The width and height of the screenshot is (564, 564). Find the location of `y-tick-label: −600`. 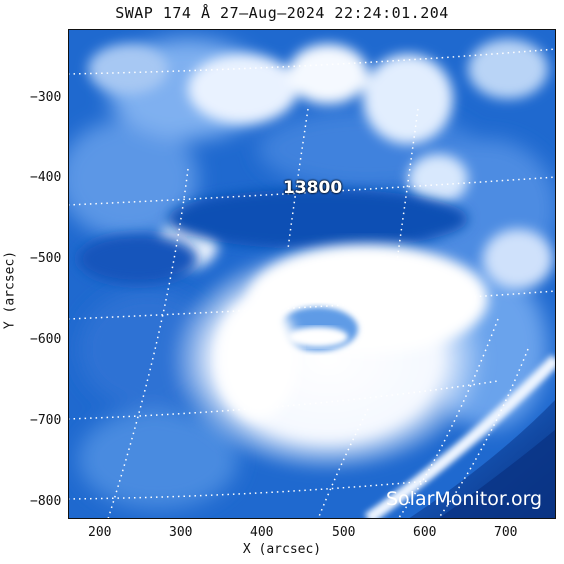

y-tick-label: −600 is located at coordinates (46, 339).